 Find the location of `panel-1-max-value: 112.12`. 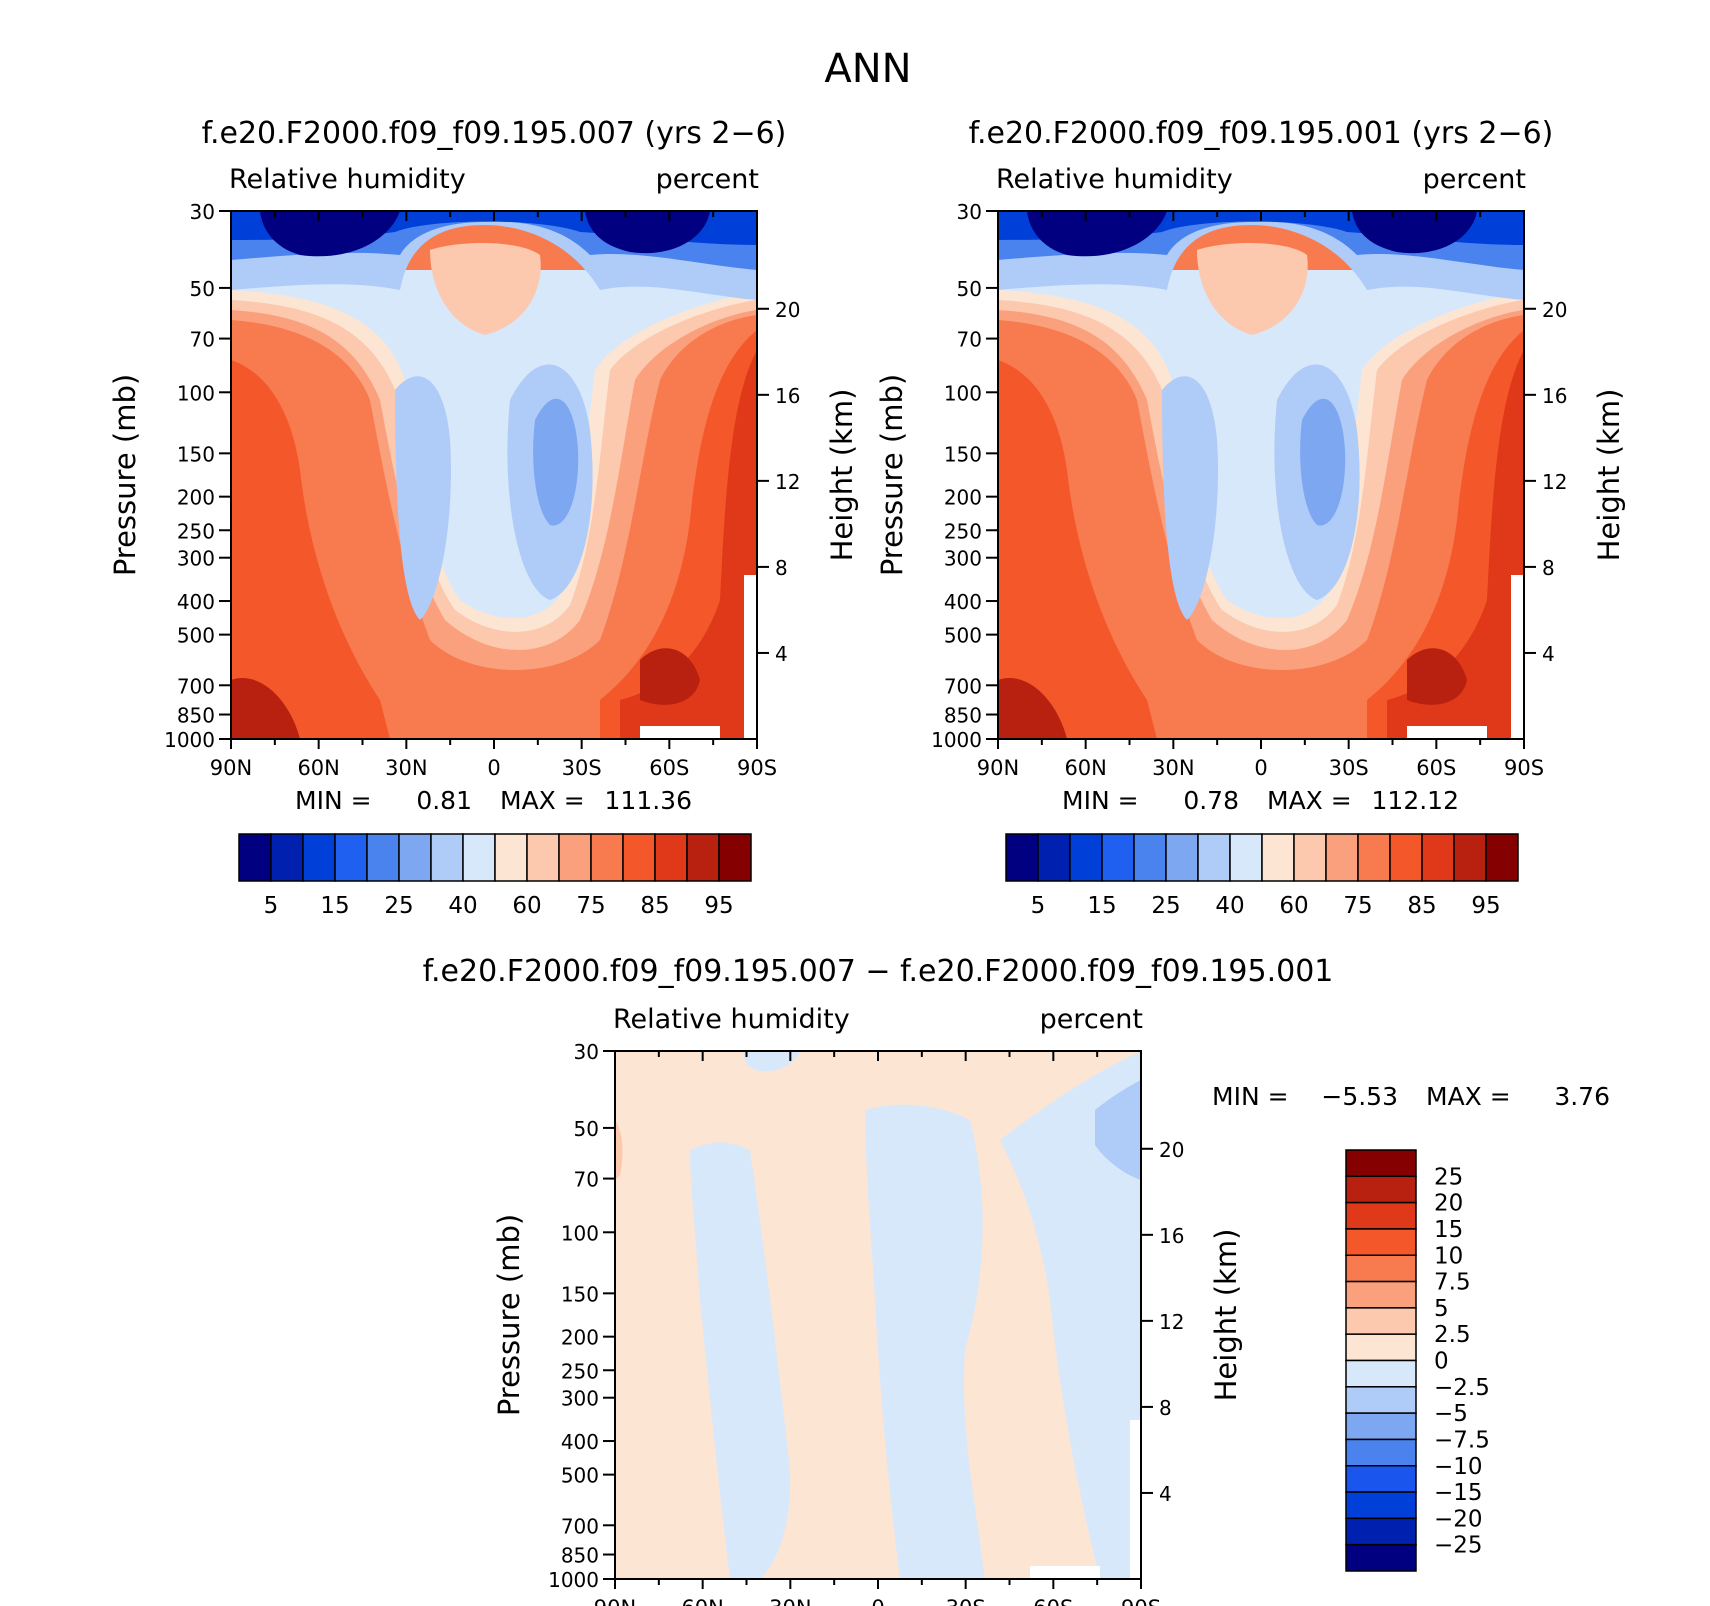

panel-1-max-value: 112.12 is located at coordinates (1415, 800).